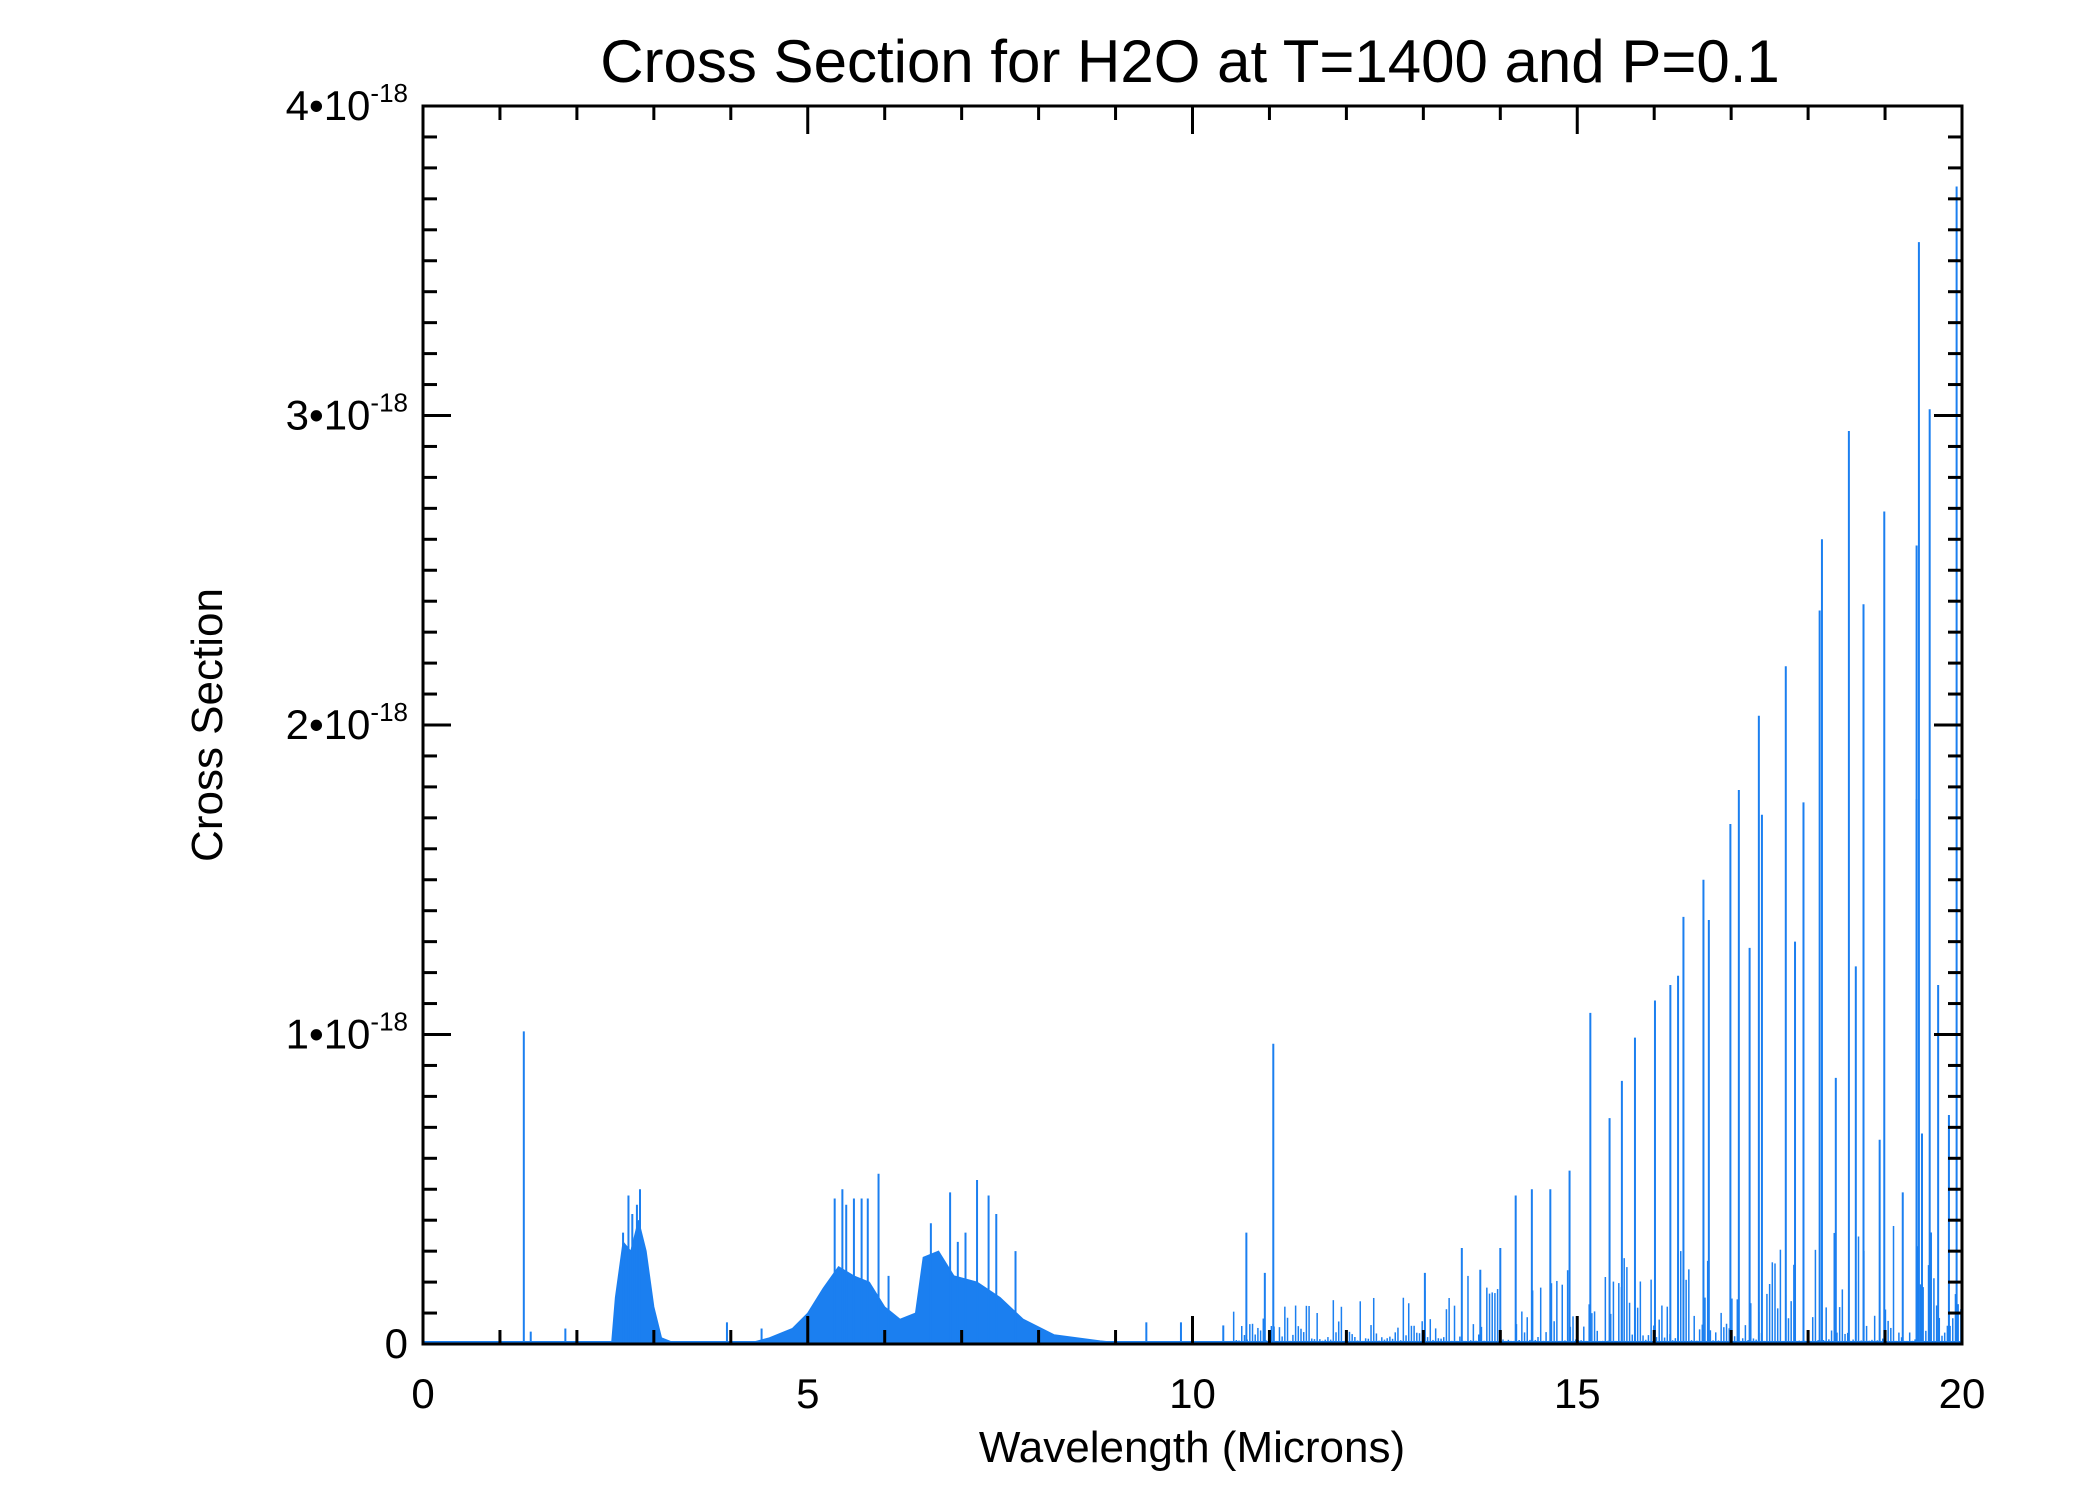 This screenshot has width=2100, height=1500. I want to click on x-tick-label: 0, so click(422, 1393).